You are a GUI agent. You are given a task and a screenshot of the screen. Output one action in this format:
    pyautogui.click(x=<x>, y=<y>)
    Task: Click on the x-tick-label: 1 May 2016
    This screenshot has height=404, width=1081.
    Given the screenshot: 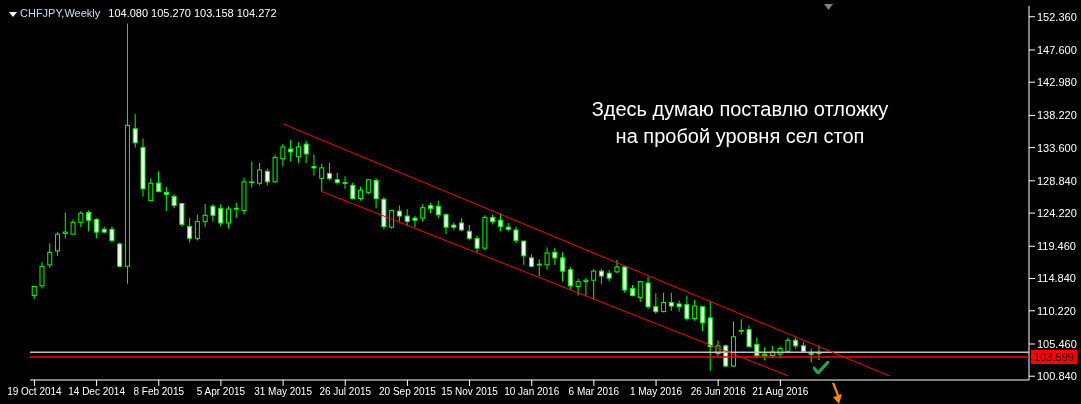 What is the action you would take?
    pyautogui.click(x=656, y=392)
    